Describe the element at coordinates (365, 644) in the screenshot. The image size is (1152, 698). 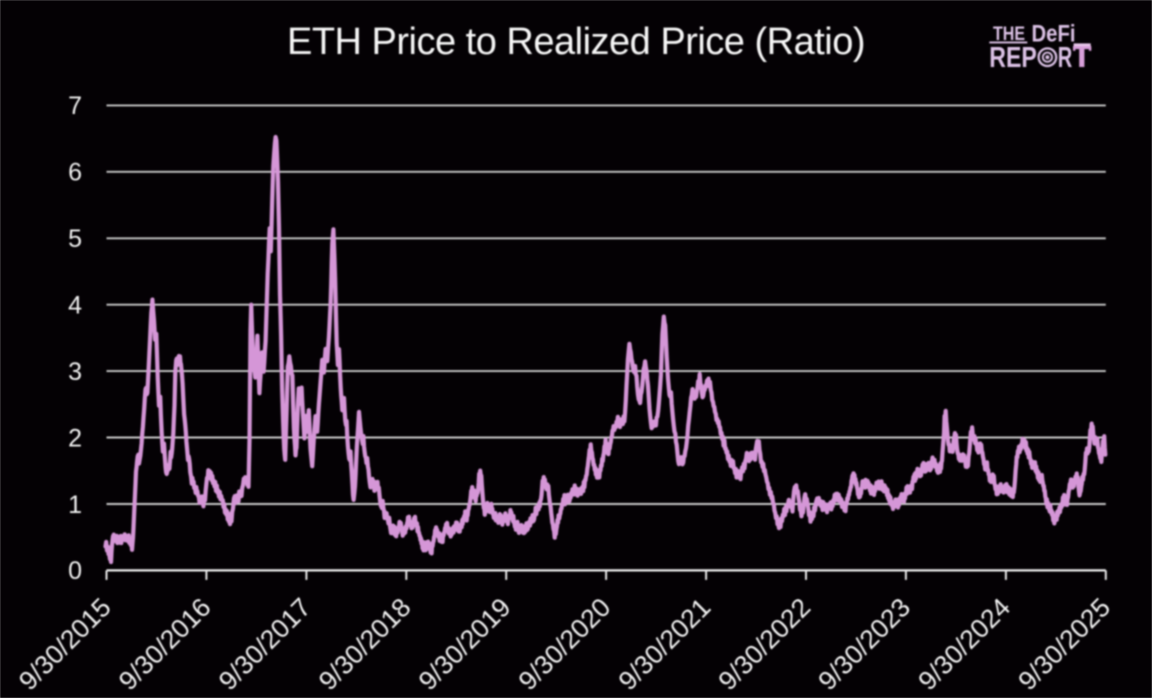
I see `svg-text: 9/30/2018` at that location.